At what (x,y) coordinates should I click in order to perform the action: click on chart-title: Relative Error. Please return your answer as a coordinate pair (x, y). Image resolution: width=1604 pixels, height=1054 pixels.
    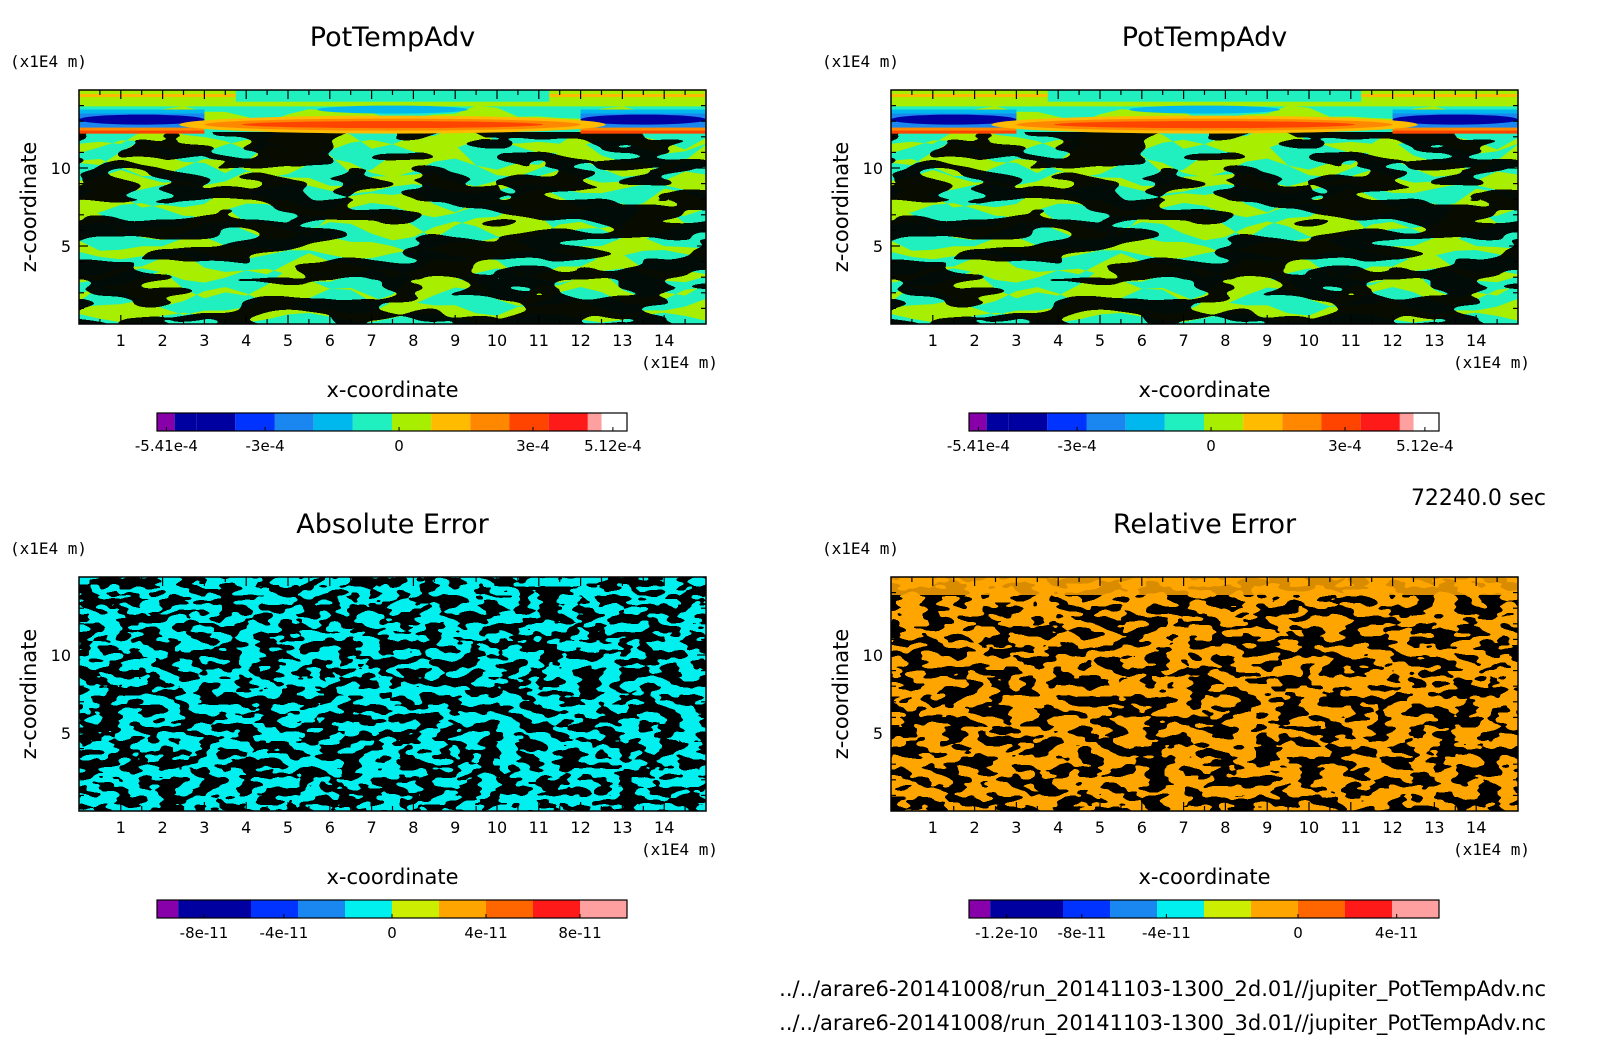
    Looking at the image, I should click on (1205, 524).